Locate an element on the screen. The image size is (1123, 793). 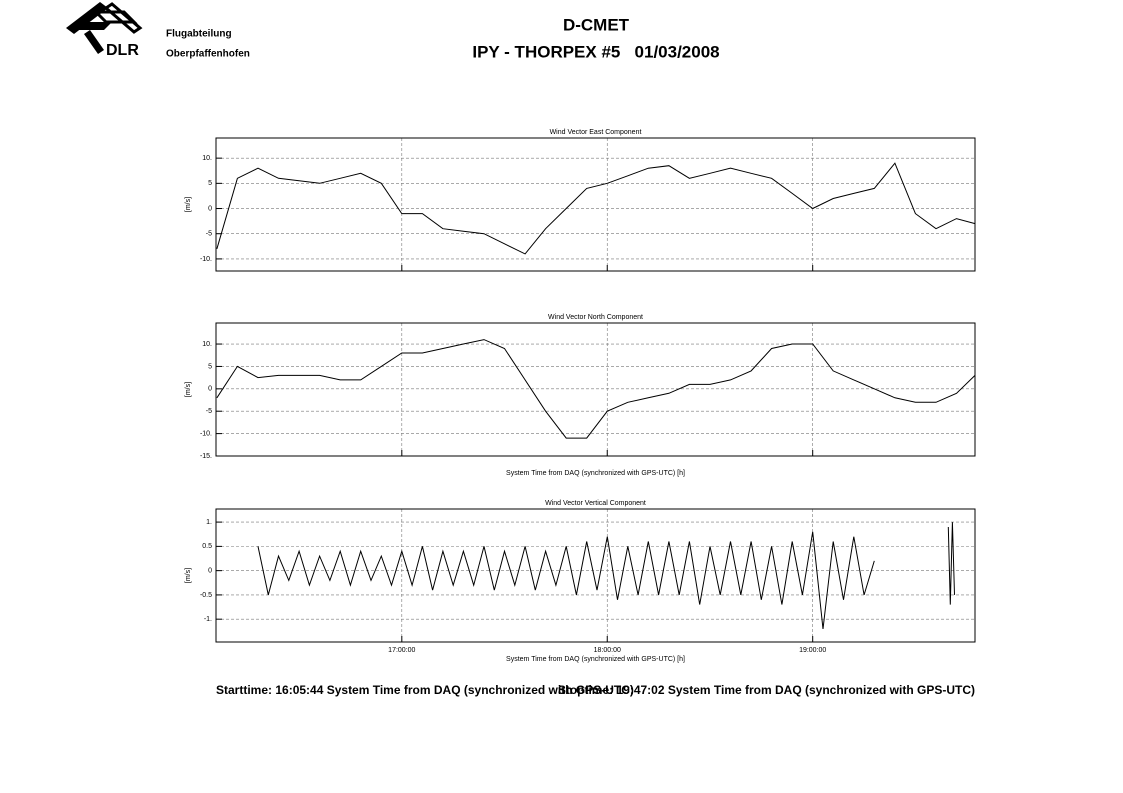
panel-title: Wind Vector North Component is located at coordinates (595, 317).